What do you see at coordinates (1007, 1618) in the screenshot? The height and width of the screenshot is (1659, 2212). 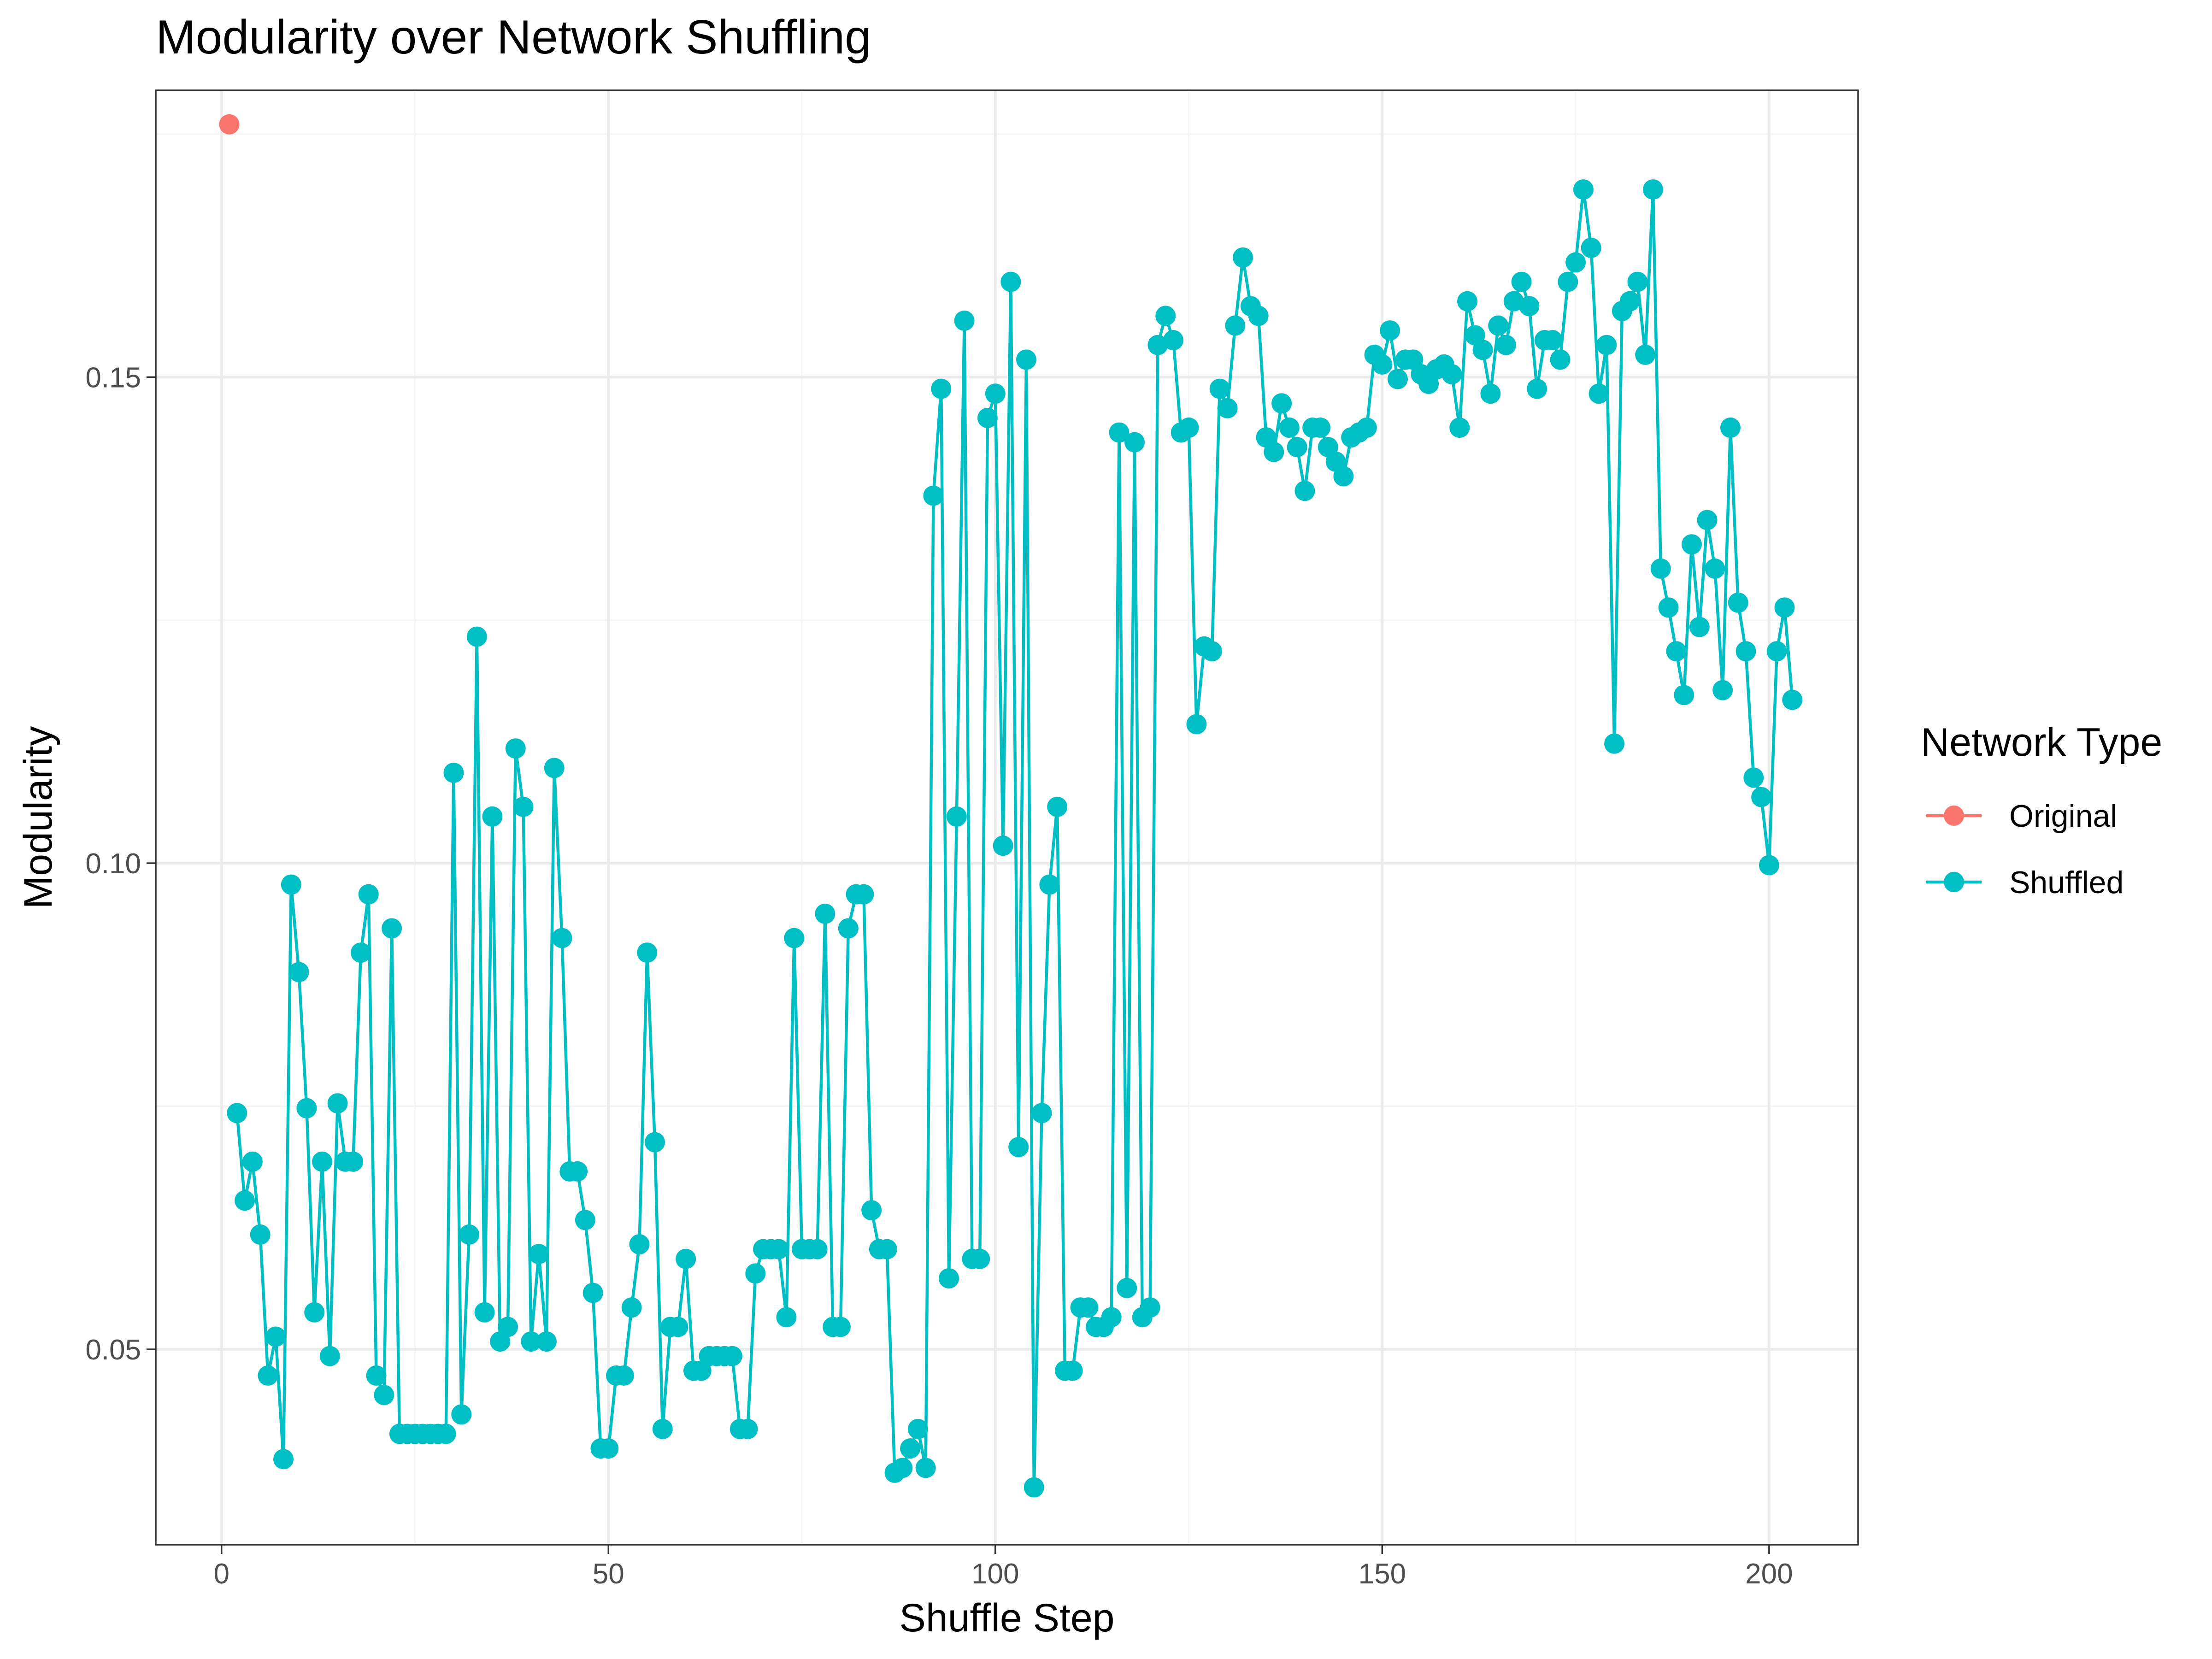 I see `x-axis-title: Shuffle Step` at bounding box center [1007, 1618].